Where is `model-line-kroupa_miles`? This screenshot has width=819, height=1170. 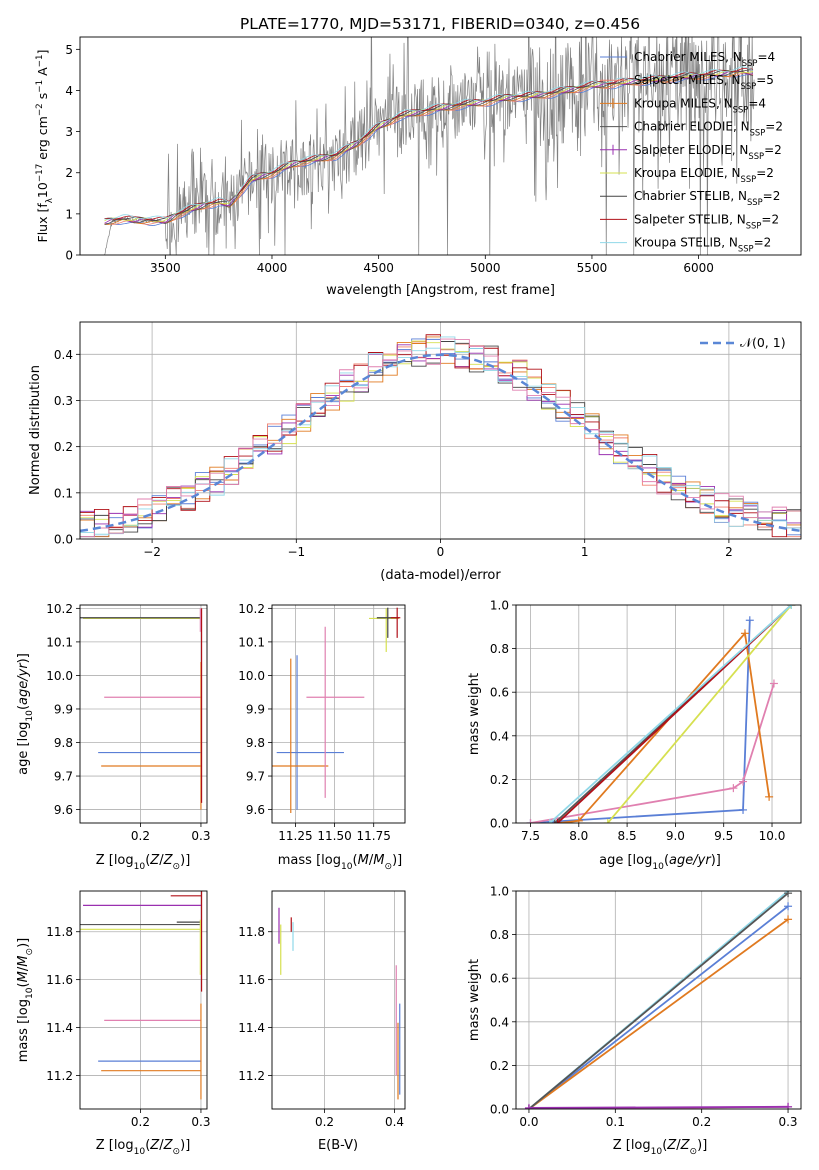
model-line-kroupa_miles is located at coordinates (429, 148).